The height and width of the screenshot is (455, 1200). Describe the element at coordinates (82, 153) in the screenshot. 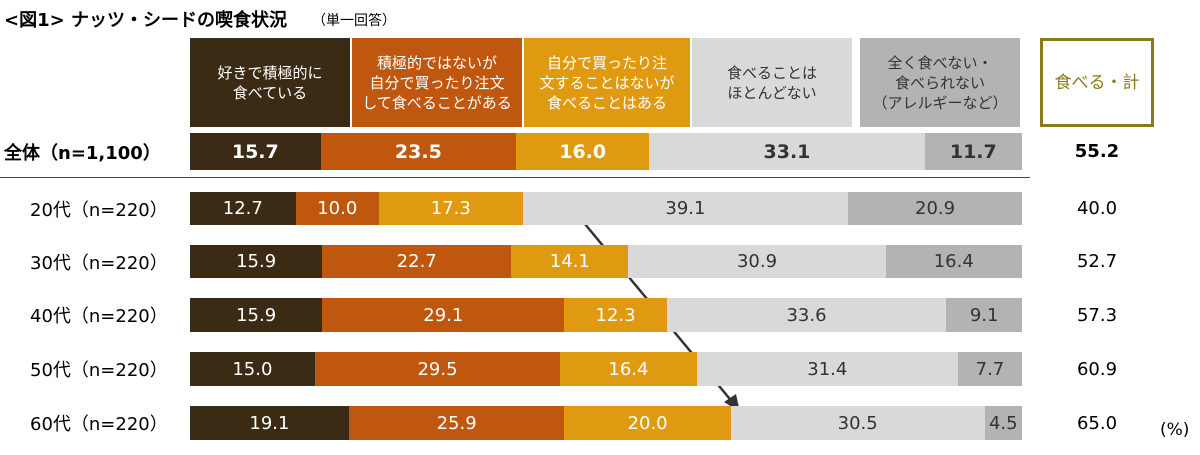

I see `category-label: 全体（n=1,100）` at that location.